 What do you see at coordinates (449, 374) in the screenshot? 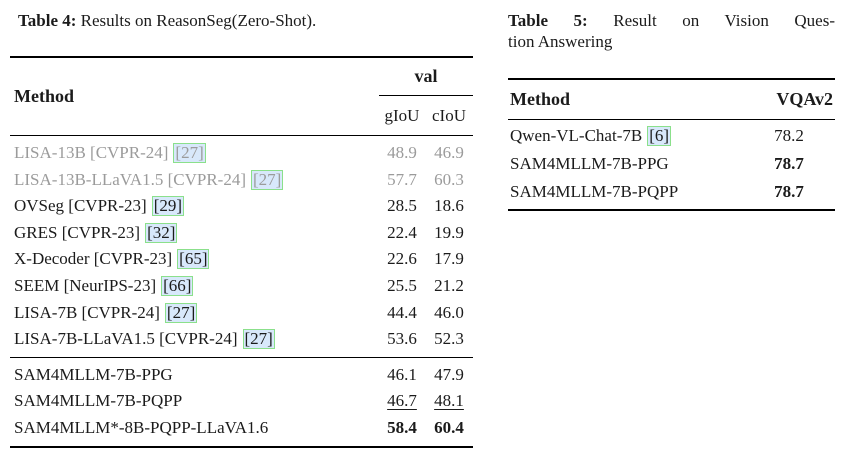
I see `ciou-cell: 47.9` at bounding box center [449, 374].